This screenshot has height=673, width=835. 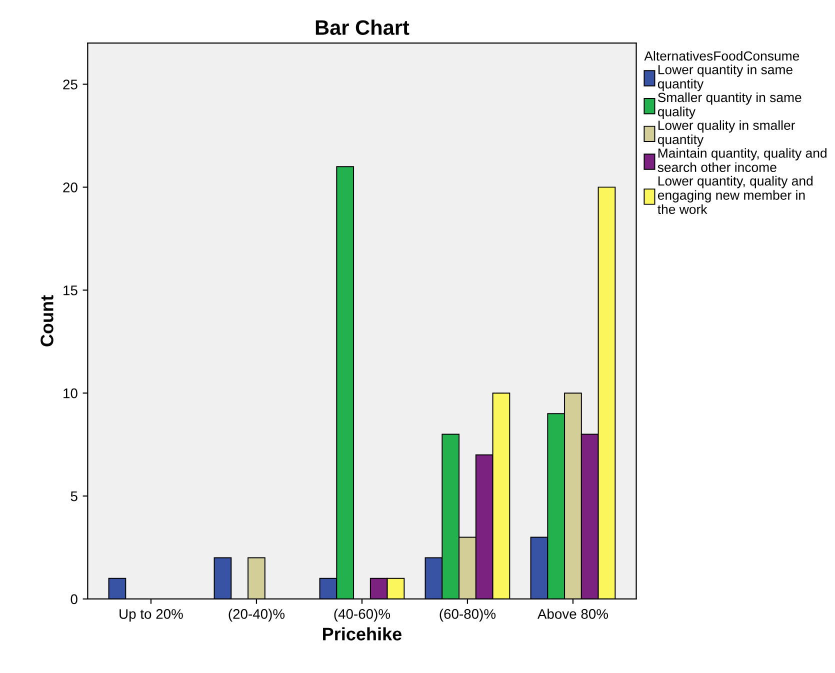 I want to click on x-tick-label: (60-80)%, so click(x=468, y=615).